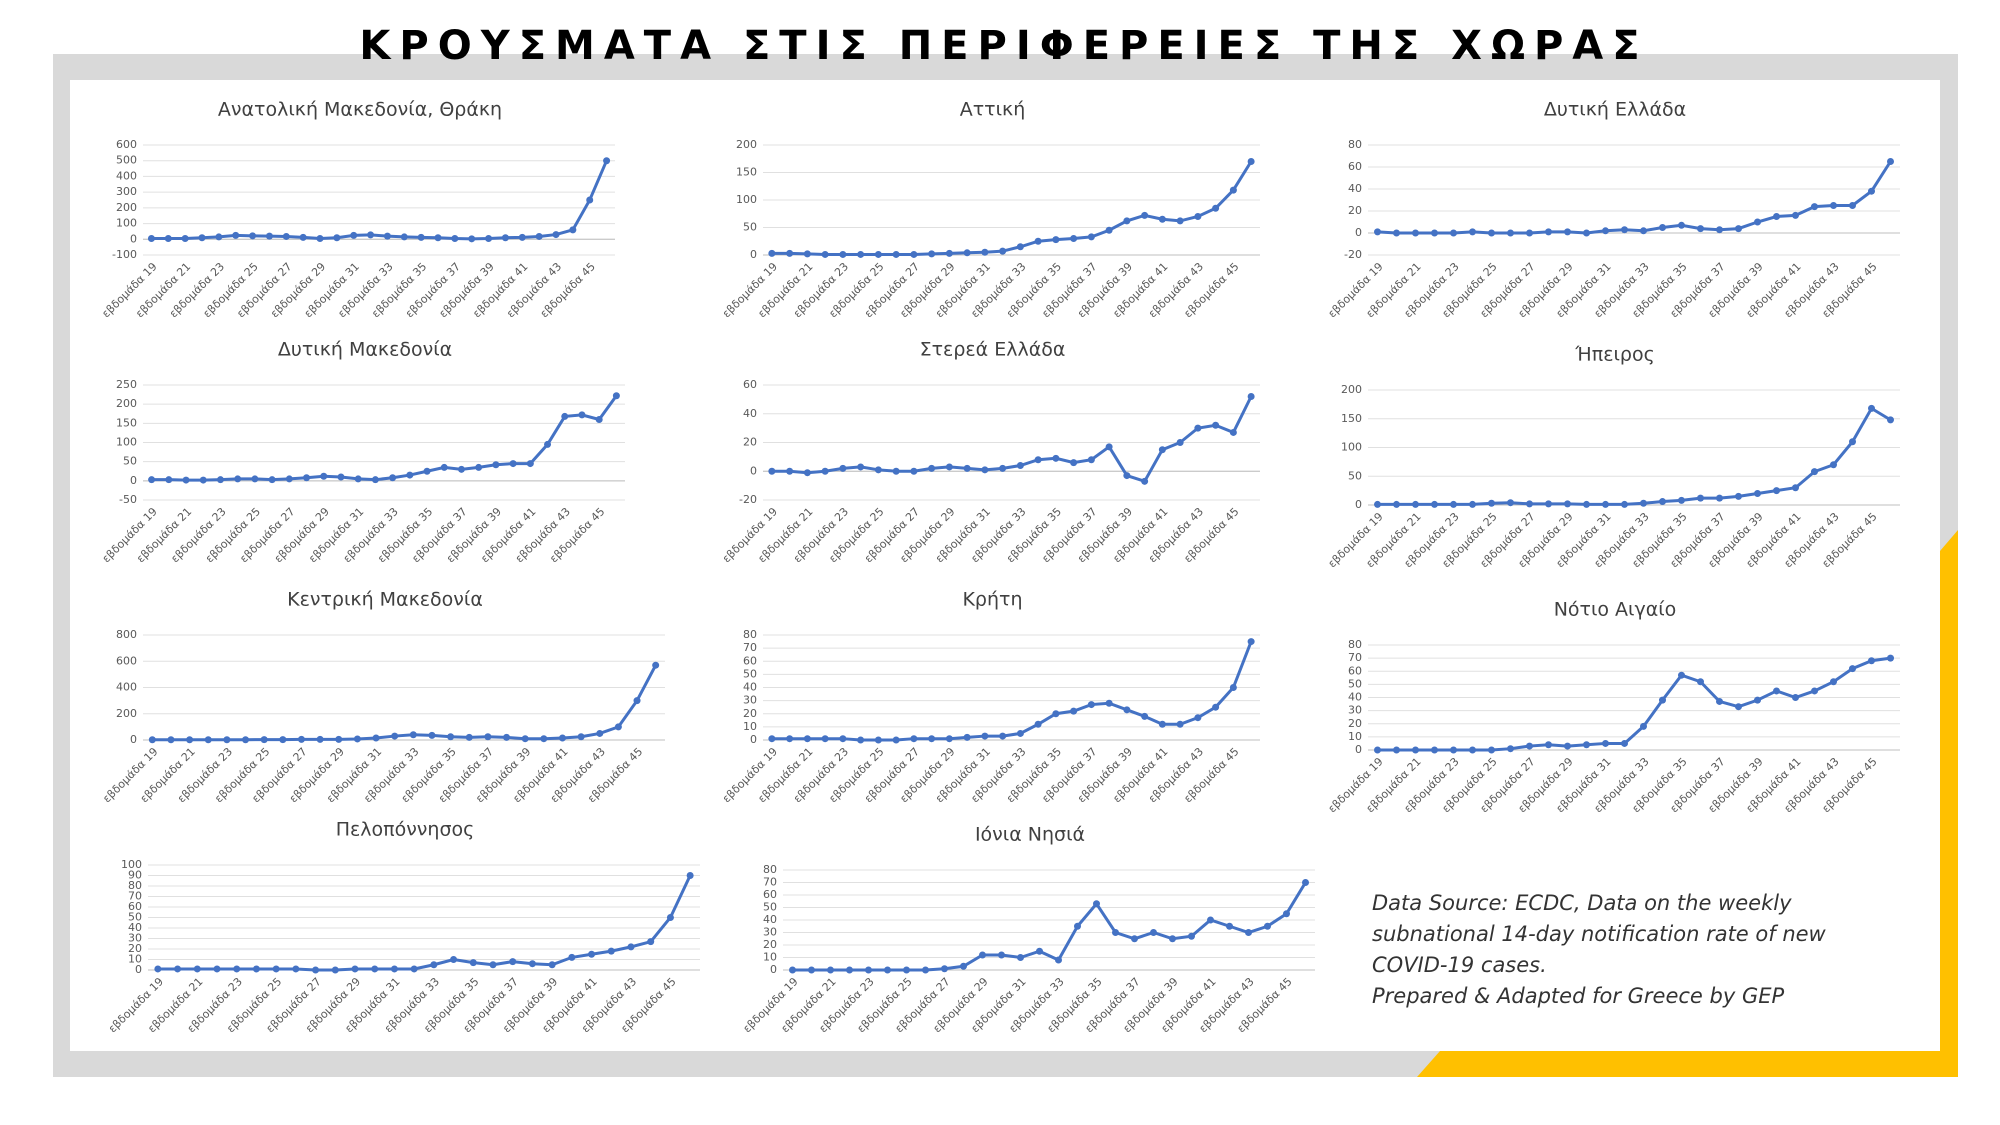 Image resolution: width=2000 pixels, height=1125 pixels. I want to click on y-tick-label: 300, so click(126, 191).